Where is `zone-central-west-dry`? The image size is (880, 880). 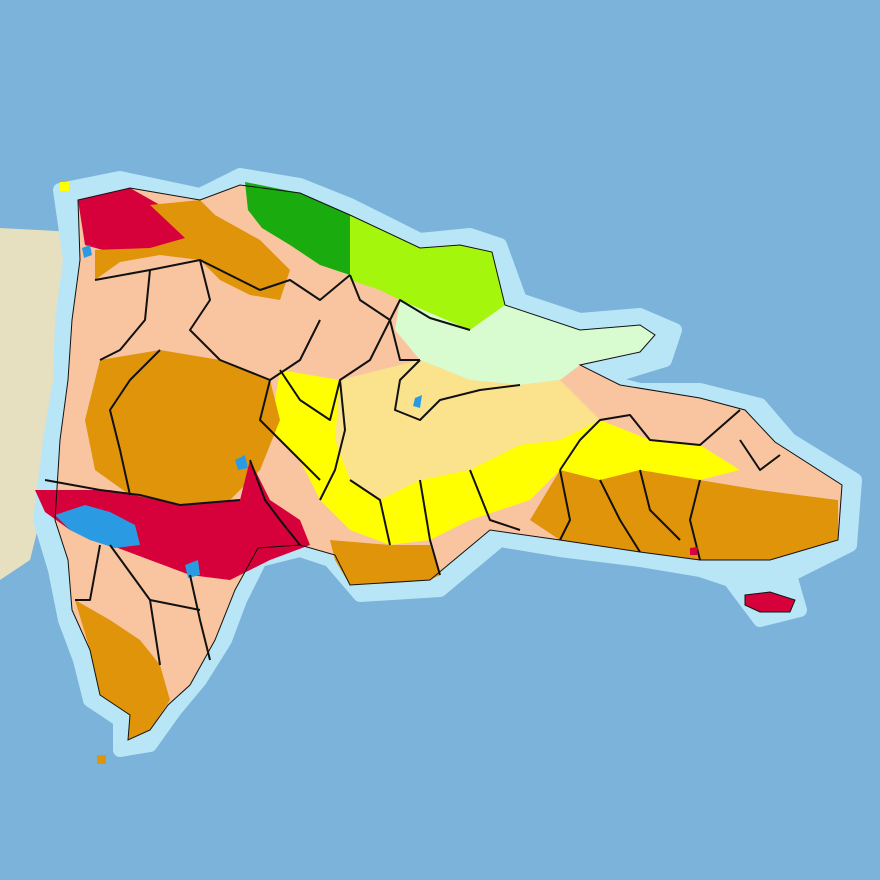
zone-central-west-dry is located at coordinates (182, 427).